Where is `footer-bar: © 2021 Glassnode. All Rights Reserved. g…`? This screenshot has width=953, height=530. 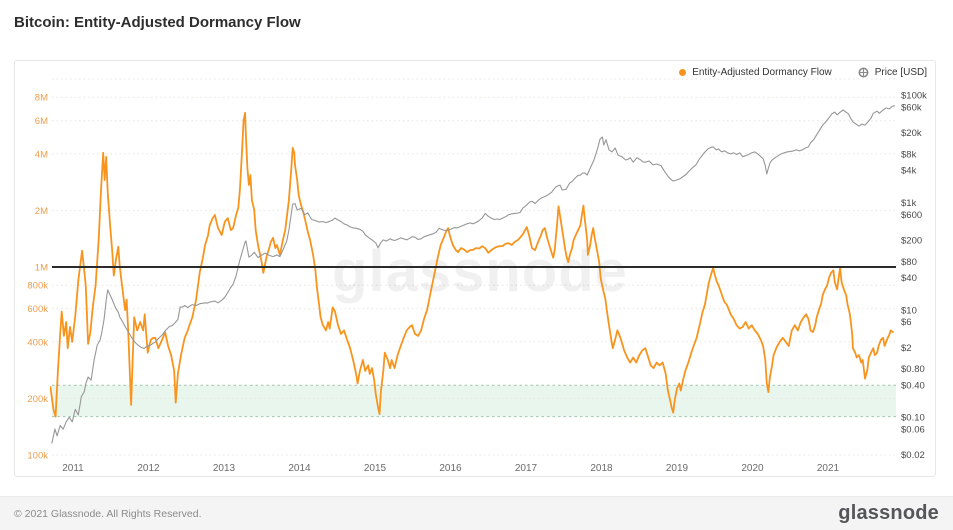
footer-bar: © 2021 Glassnode. All Rights Reserved. g… is located at coordinates (476, 513).